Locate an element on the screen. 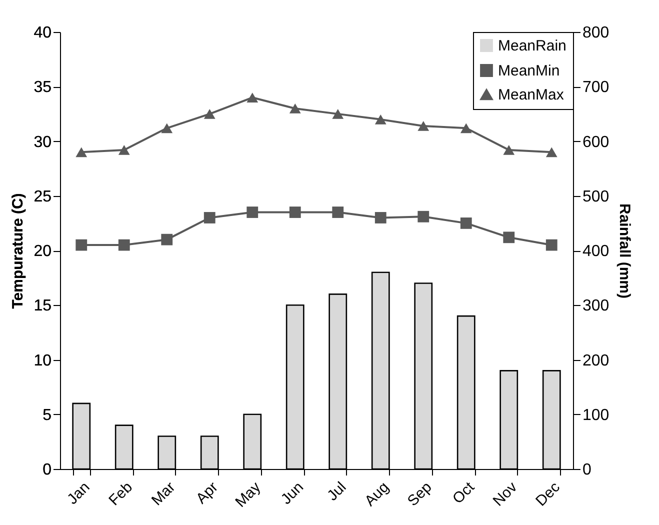 Image resolution: width=659 pixels, height=525 pixels. y-tick-label: 0 is located at coordinates (47, 470).